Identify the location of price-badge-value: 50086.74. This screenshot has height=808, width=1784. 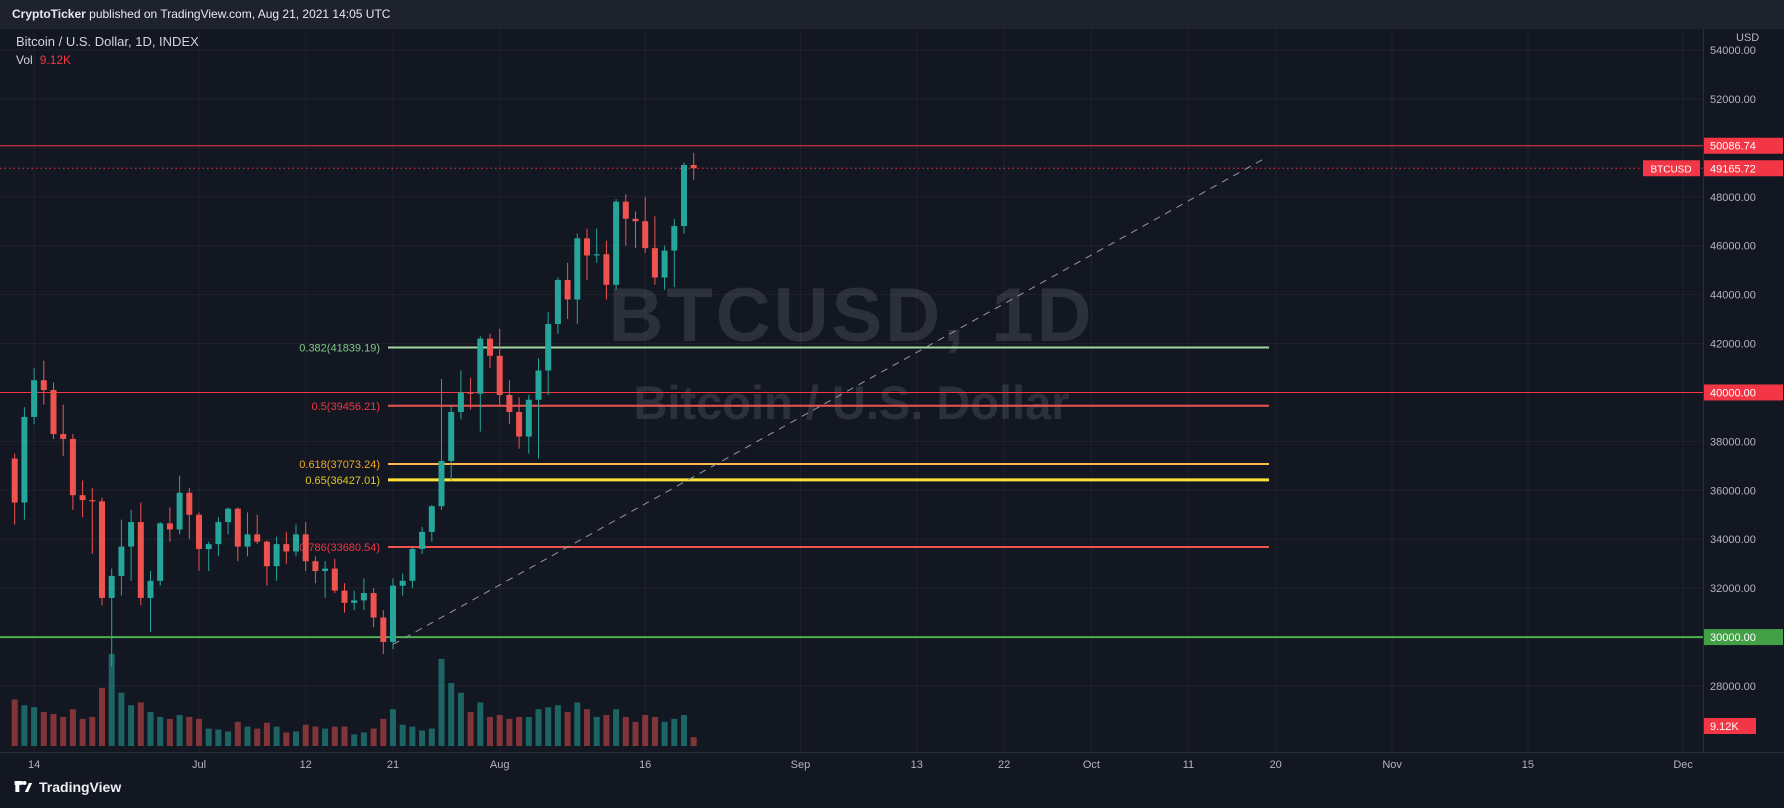
(1733, 147).